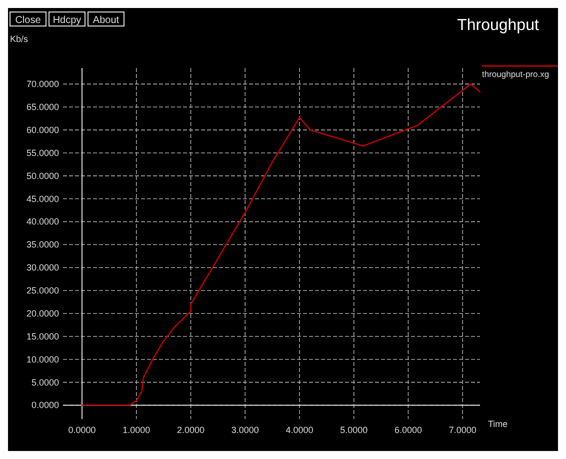  What do you see at coordinates (354, 430) in the screenshot?
I see `x-tick-label: 5.0000` at bounding box center [354, 430].